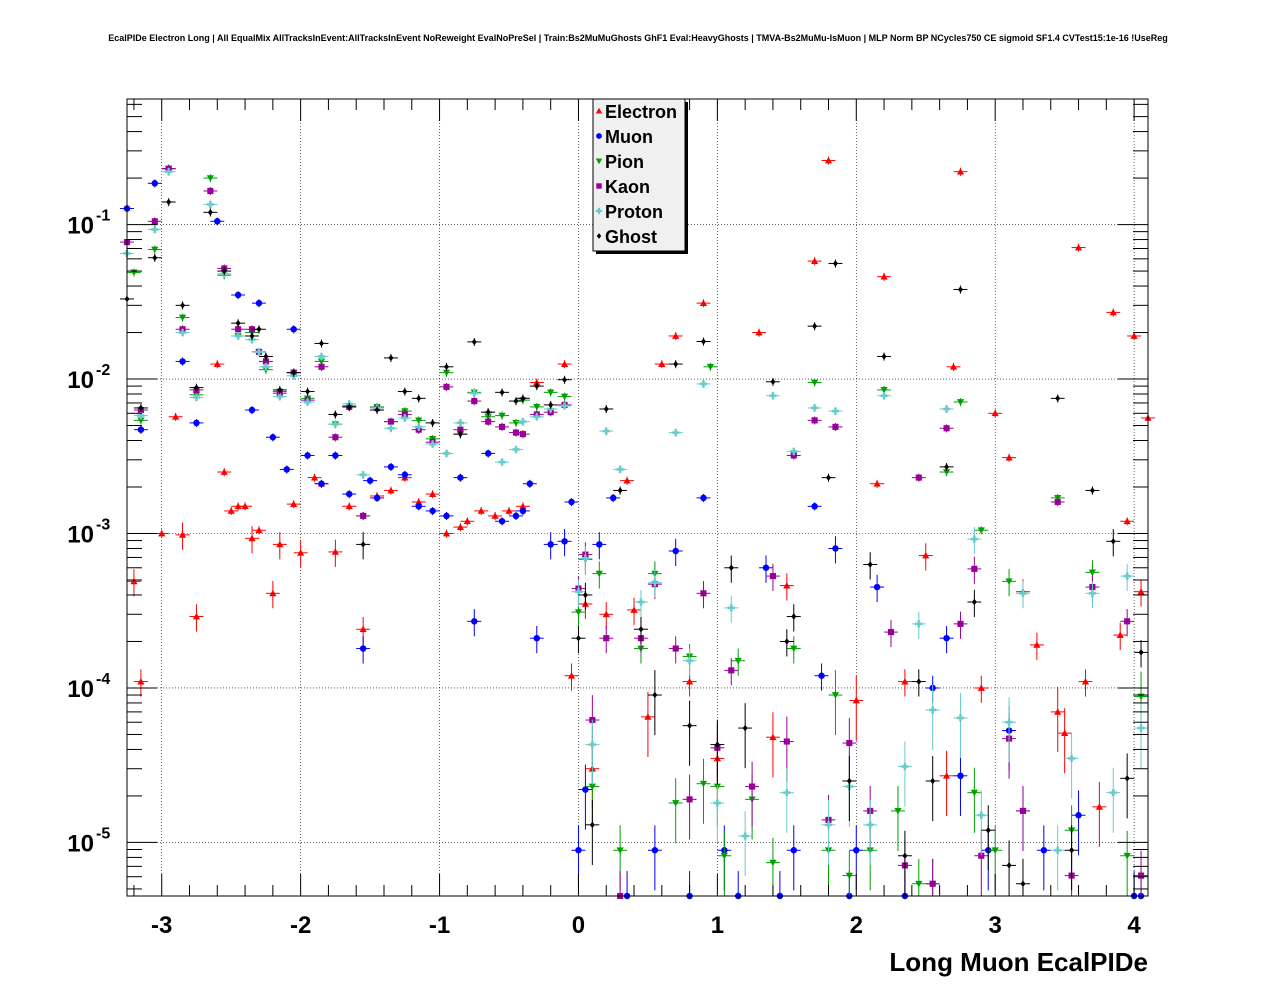  I want to click on legend-label: Electron, so click(641, 112).